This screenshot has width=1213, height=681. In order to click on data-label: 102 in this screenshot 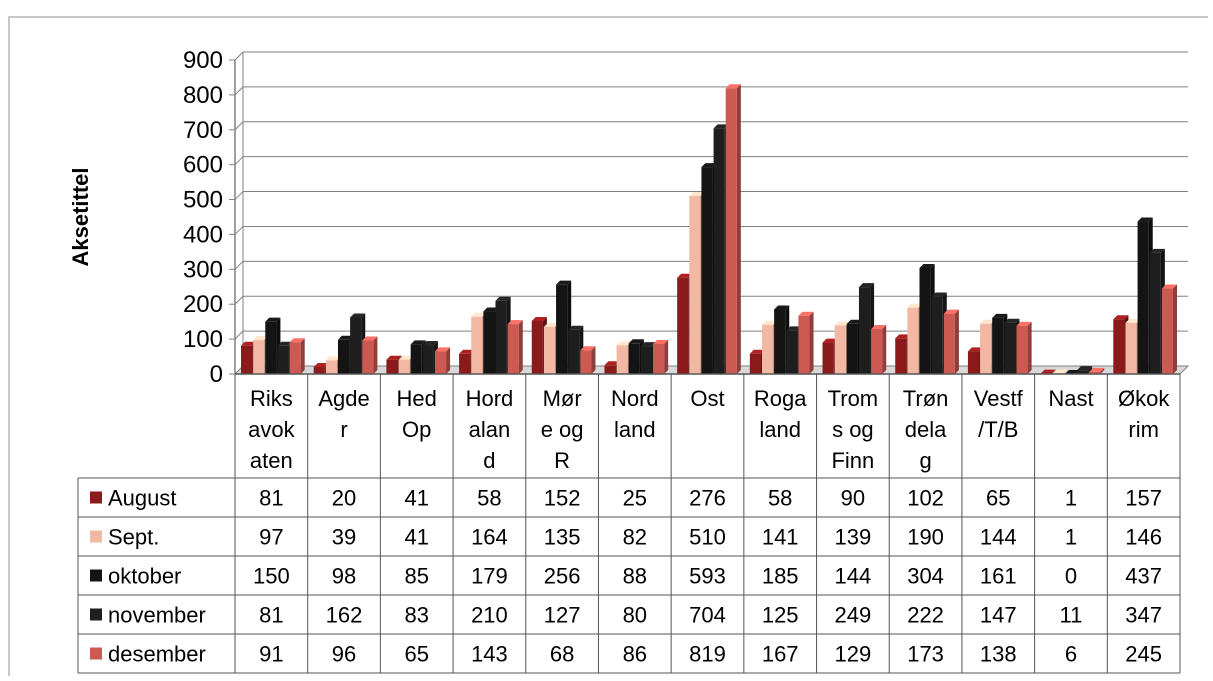, I will do `click(925, 498)`.